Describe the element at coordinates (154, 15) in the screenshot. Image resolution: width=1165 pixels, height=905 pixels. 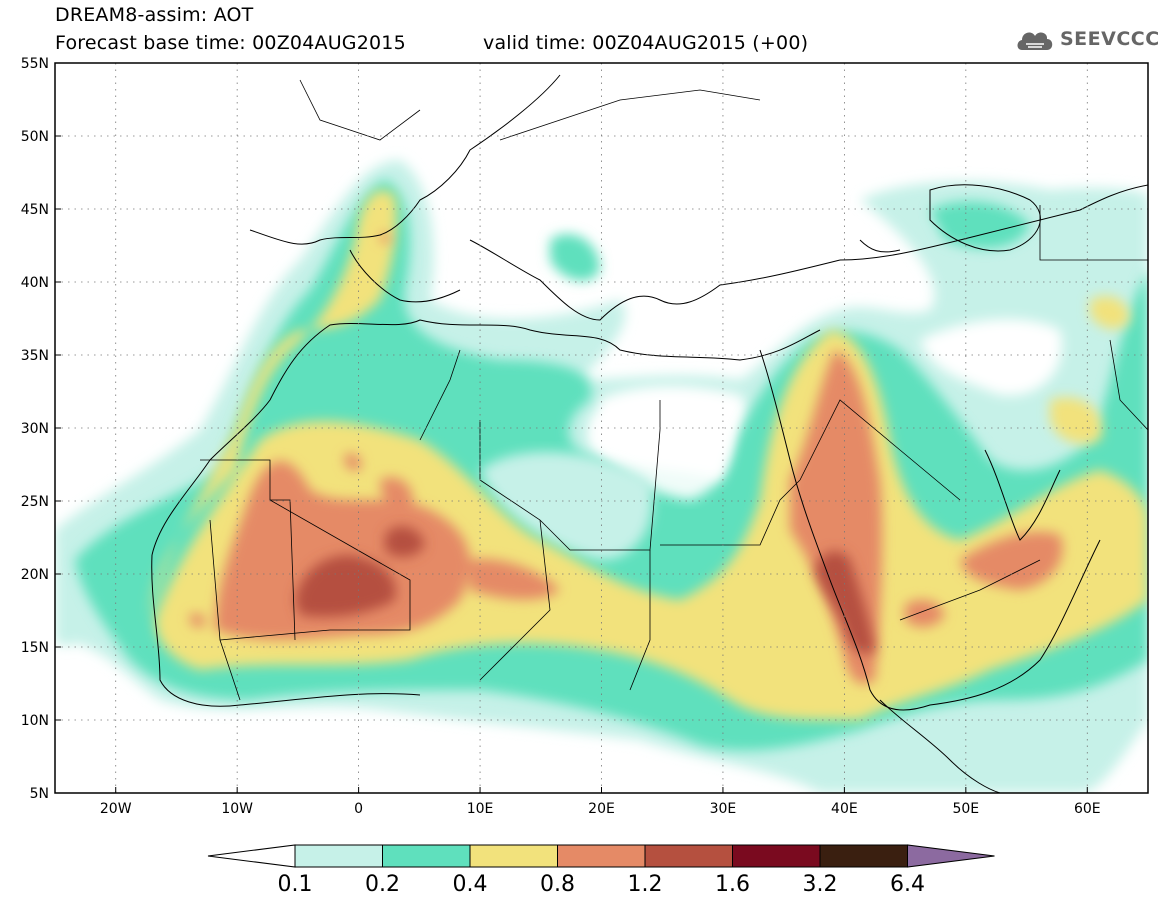
I see `title-line-1: DREAM8-assim: AOT` at that location.